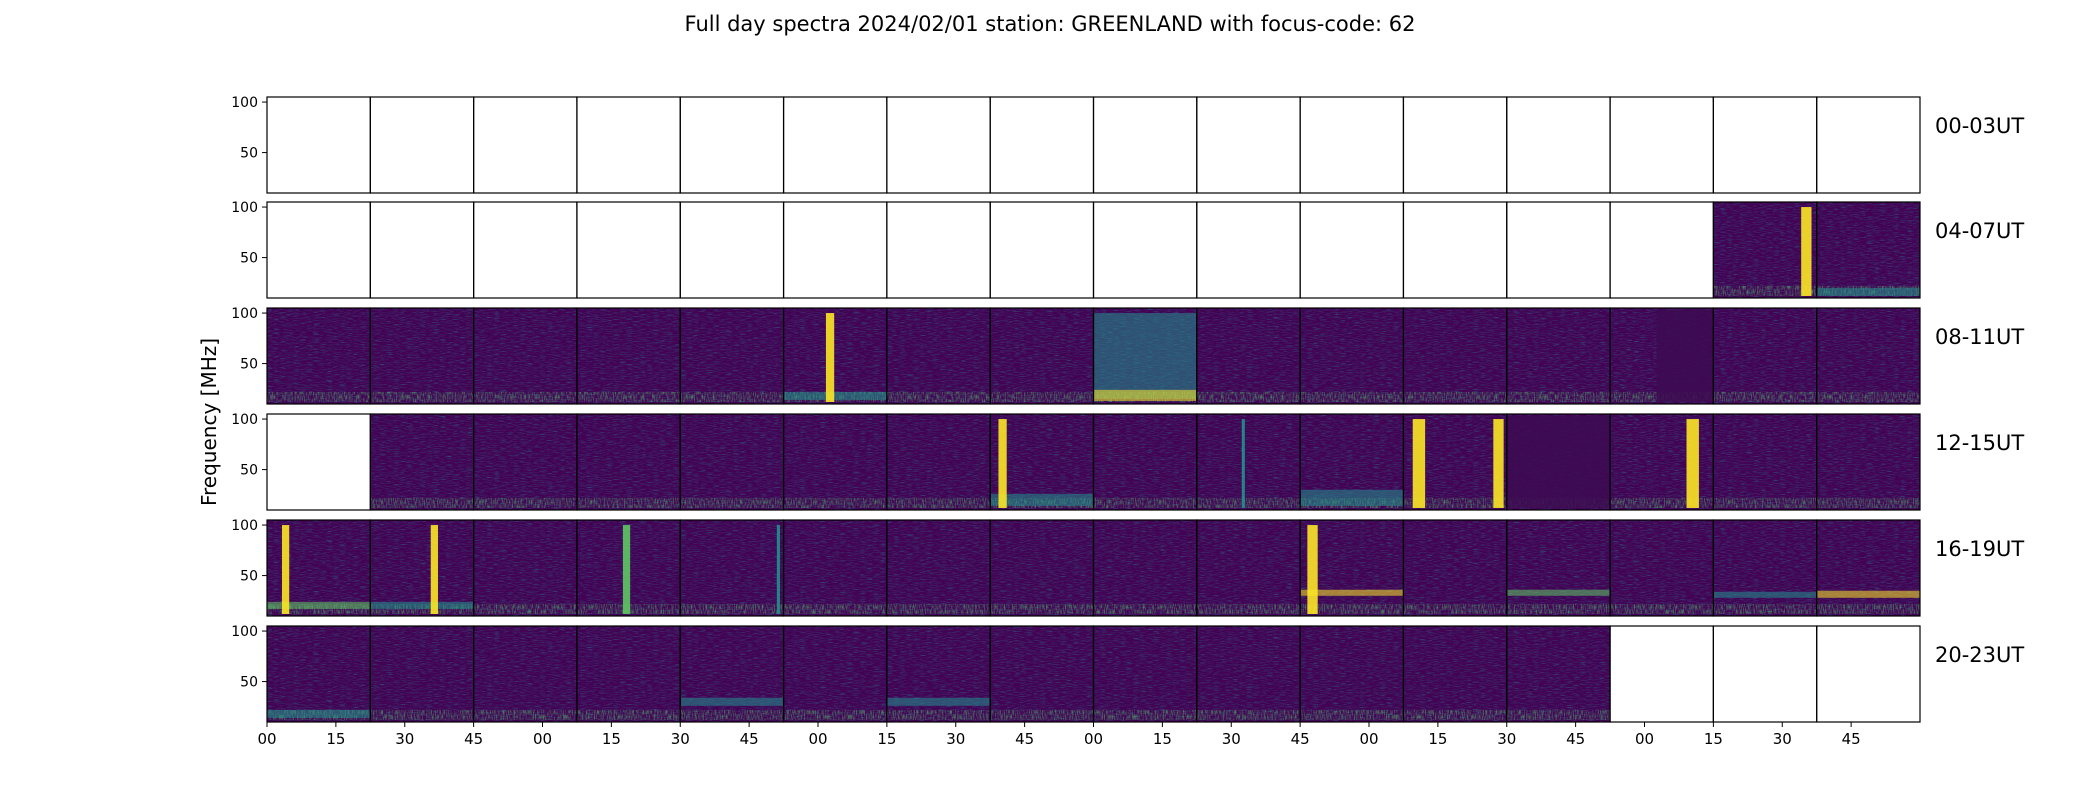 This screenshot has height=800, width=2100. Describe the element at coordinates (1127, 144) in the screenshot. I see `spectra-row: 50 100 00-03UT` at that location.